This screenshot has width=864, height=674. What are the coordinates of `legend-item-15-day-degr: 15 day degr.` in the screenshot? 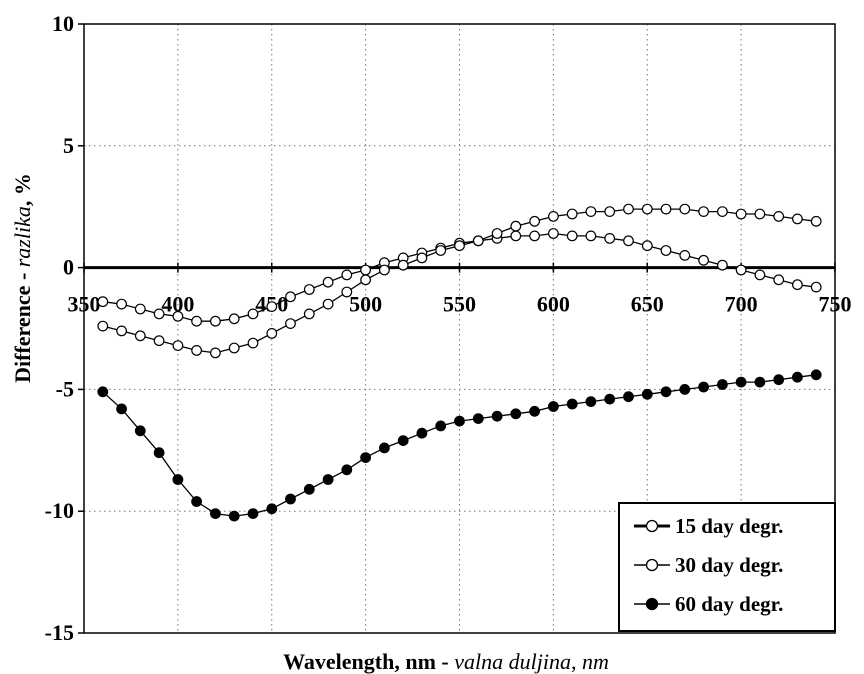 It's located at (708, 526).